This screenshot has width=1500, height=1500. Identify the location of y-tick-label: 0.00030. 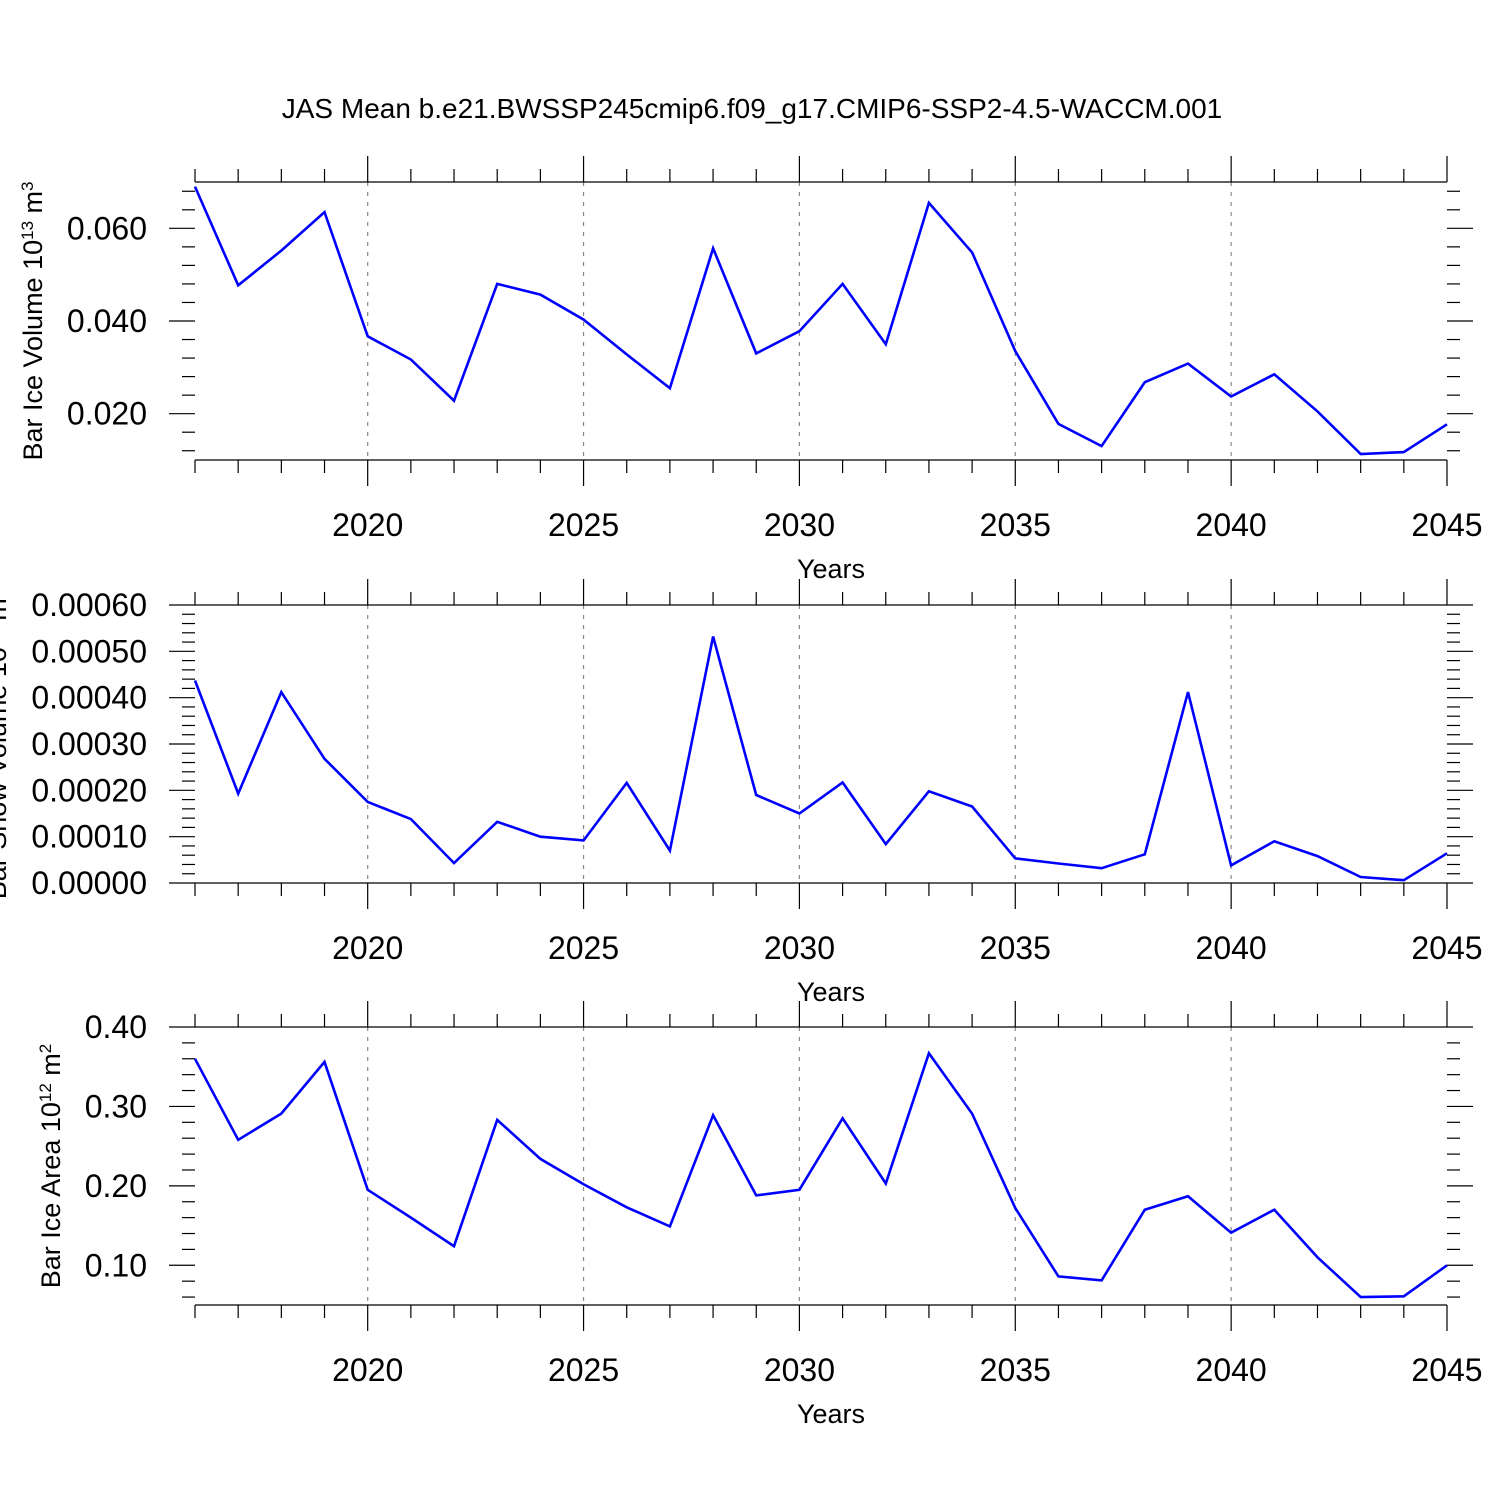
(89, 744).